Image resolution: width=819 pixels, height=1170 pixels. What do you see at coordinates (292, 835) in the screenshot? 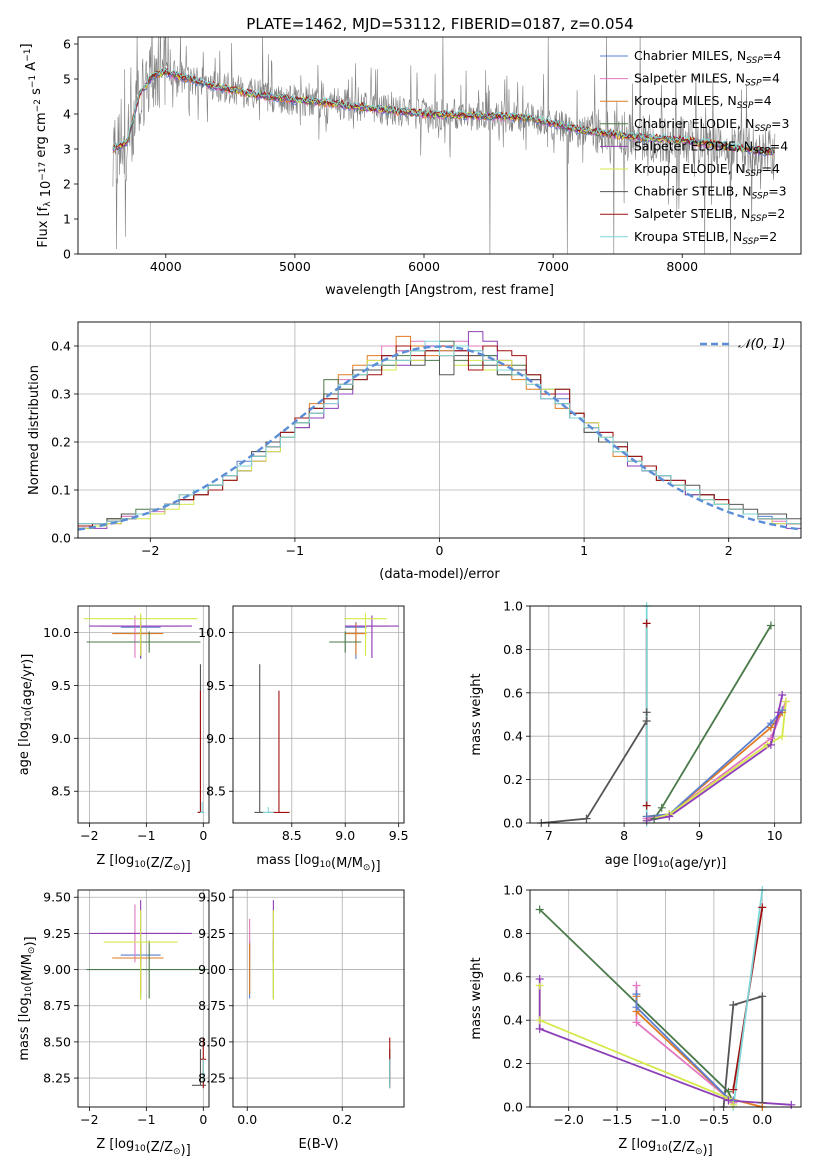
I see `x-tick-label: 8.5` at bounding box center [292, 835].